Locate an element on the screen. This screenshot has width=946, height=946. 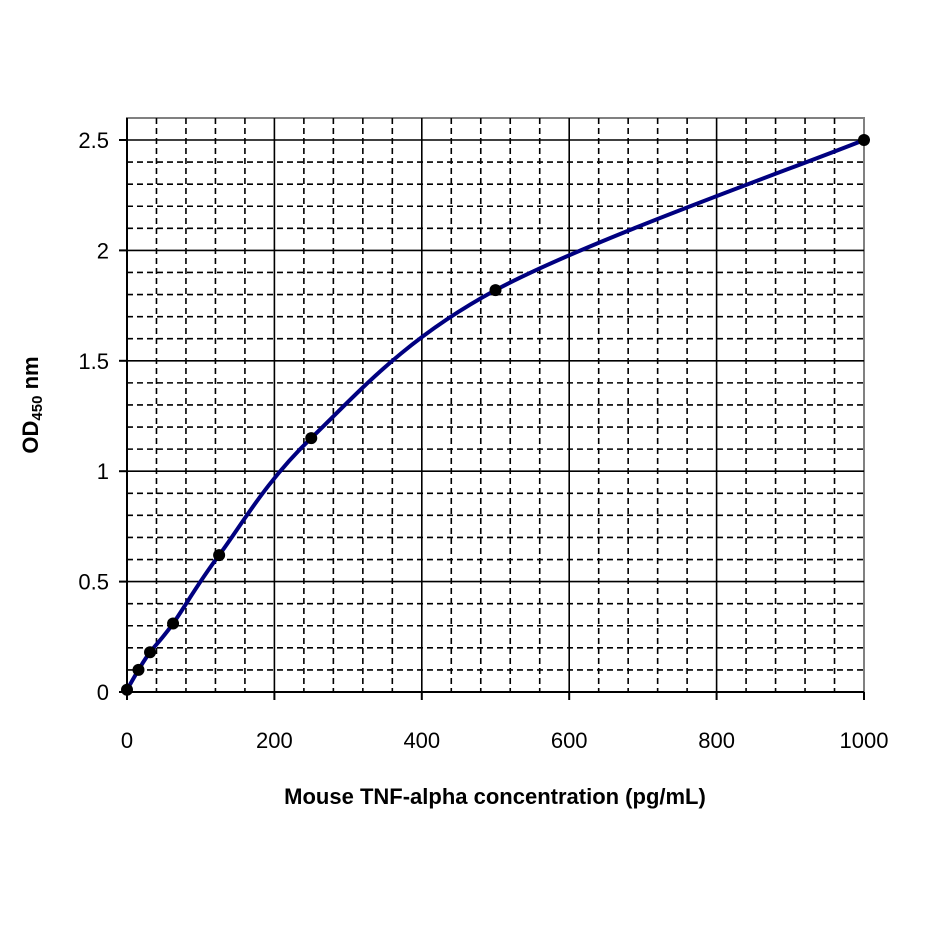
x-tick-label: 1000 is located at coordinates (864, 740).